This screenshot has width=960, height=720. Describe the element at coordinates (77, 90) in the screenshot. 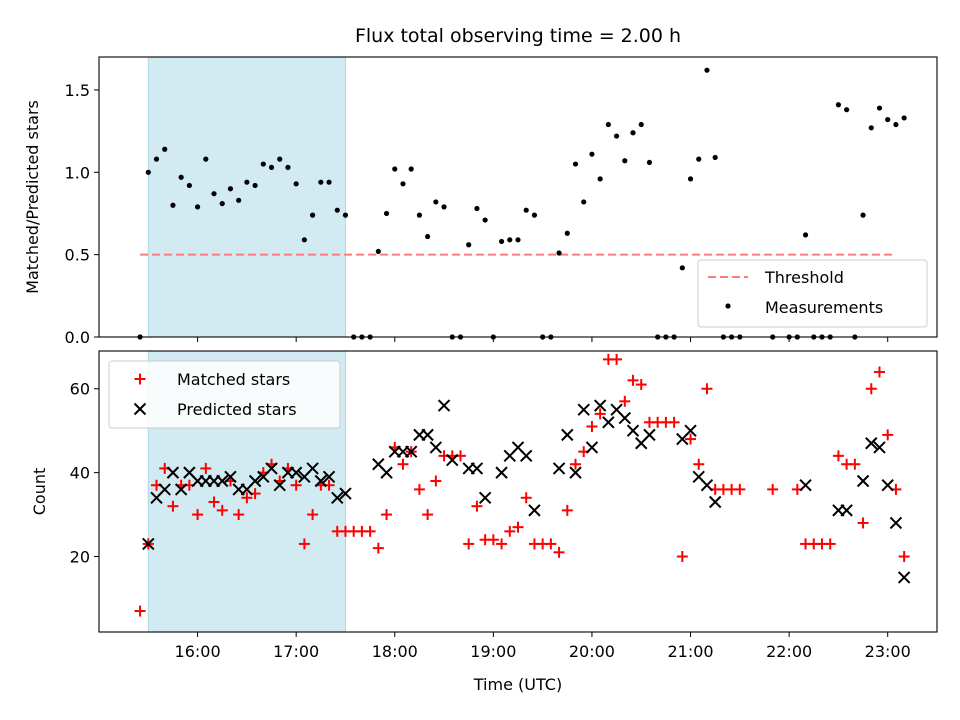

I see `y-tick-label: 1.5` at that location.